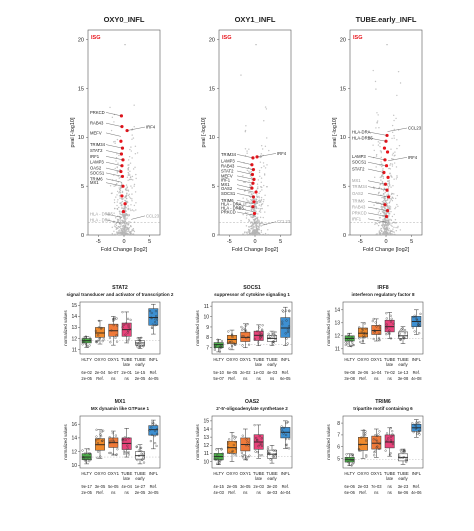 This screenshot has height=531, width=474. Describe the element at coordinates (153, 492) in the screenshot. I see `stat-value: 2e-05` at that location.